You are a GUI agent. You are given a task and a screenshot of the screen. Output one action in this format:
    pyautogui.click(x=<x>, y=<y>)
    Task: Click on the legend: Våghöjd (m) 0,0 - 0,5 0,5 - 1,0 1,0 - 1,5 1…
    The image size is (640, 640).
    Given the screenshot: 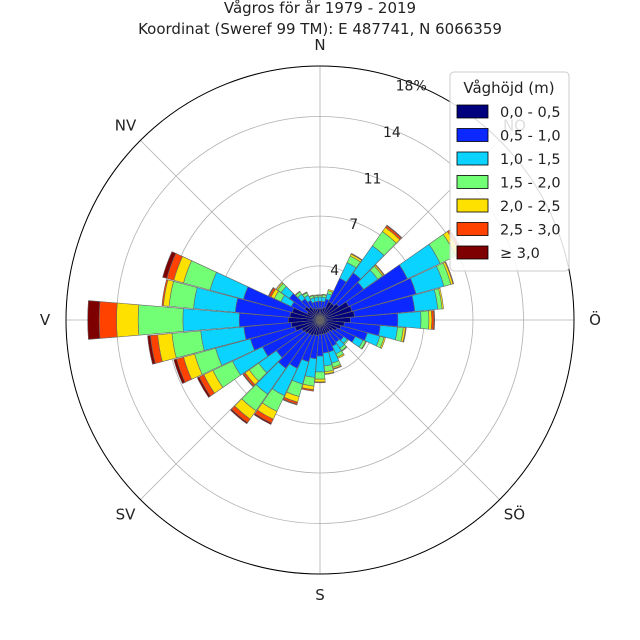 What is the action you would take?
    pyautogui.click(x=509, y=171)
    